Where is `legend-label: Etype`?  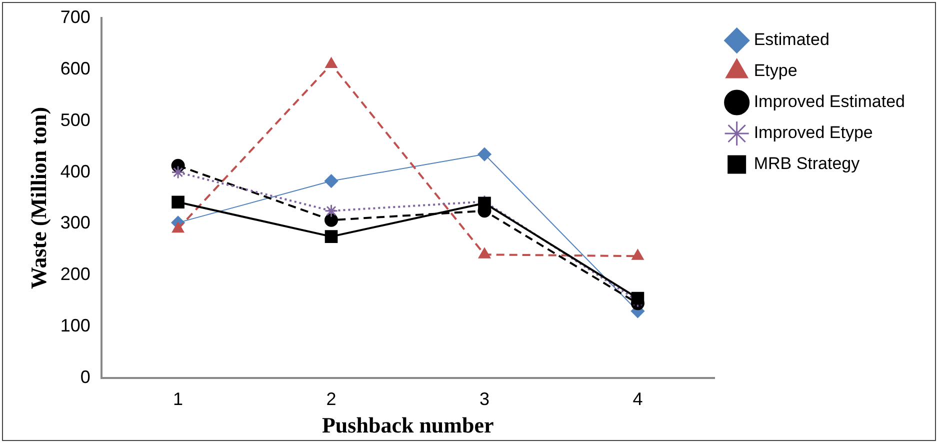 legend-label: Etype is located at coordinates (776, 70).